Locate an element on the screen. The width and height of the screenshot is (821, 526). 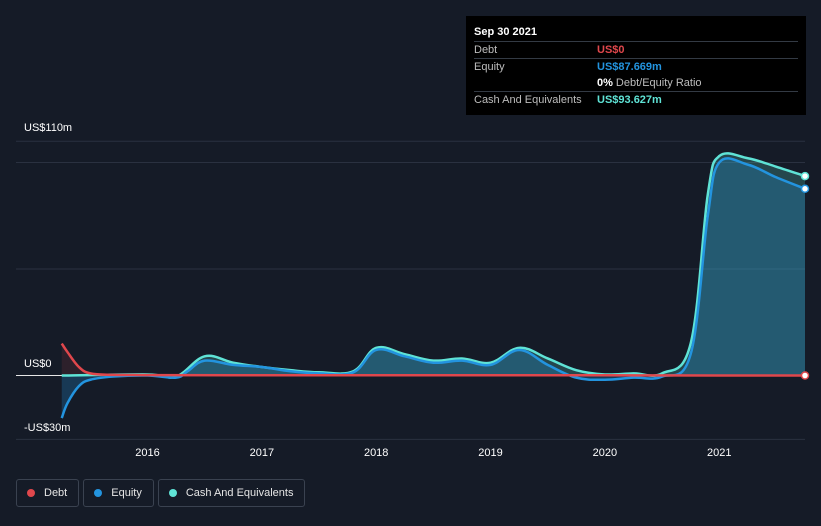
tooltip-row-ratio: 0% Debt/Equity Ratio is located at coordinates (636, 83).